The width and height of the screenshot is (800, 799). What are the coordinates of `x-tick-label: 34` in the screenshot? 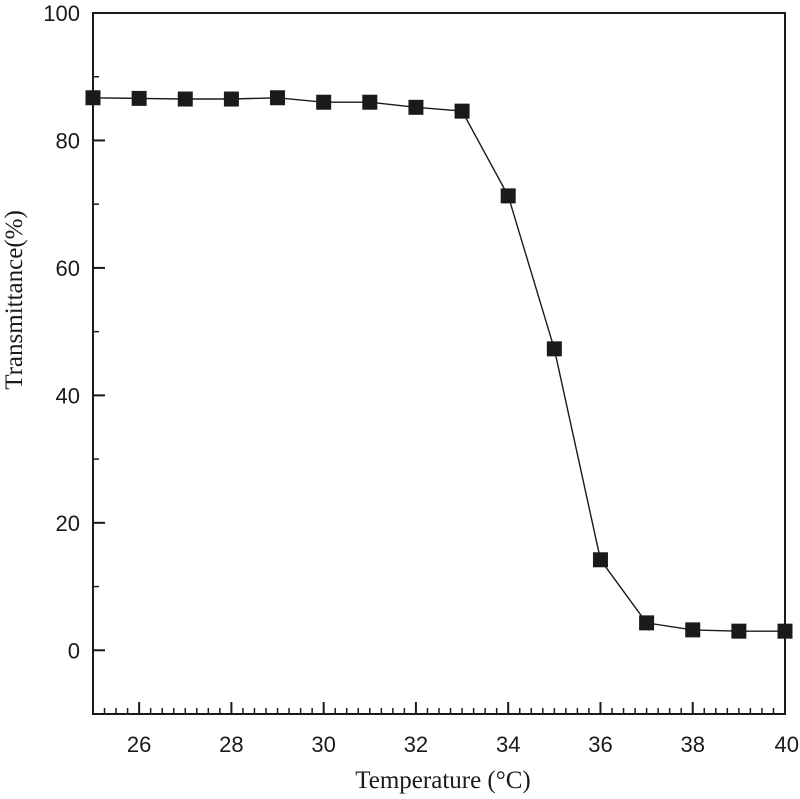 It's located at (508, 744).